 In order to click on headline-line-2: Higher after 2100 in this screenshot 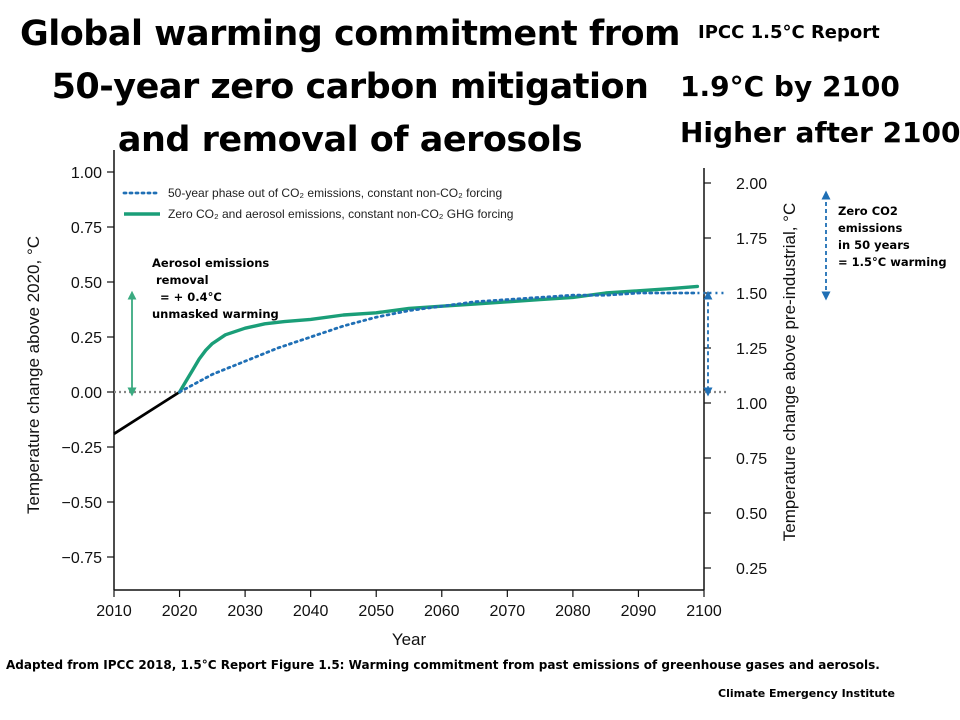, I will do `click(820, 132)`.